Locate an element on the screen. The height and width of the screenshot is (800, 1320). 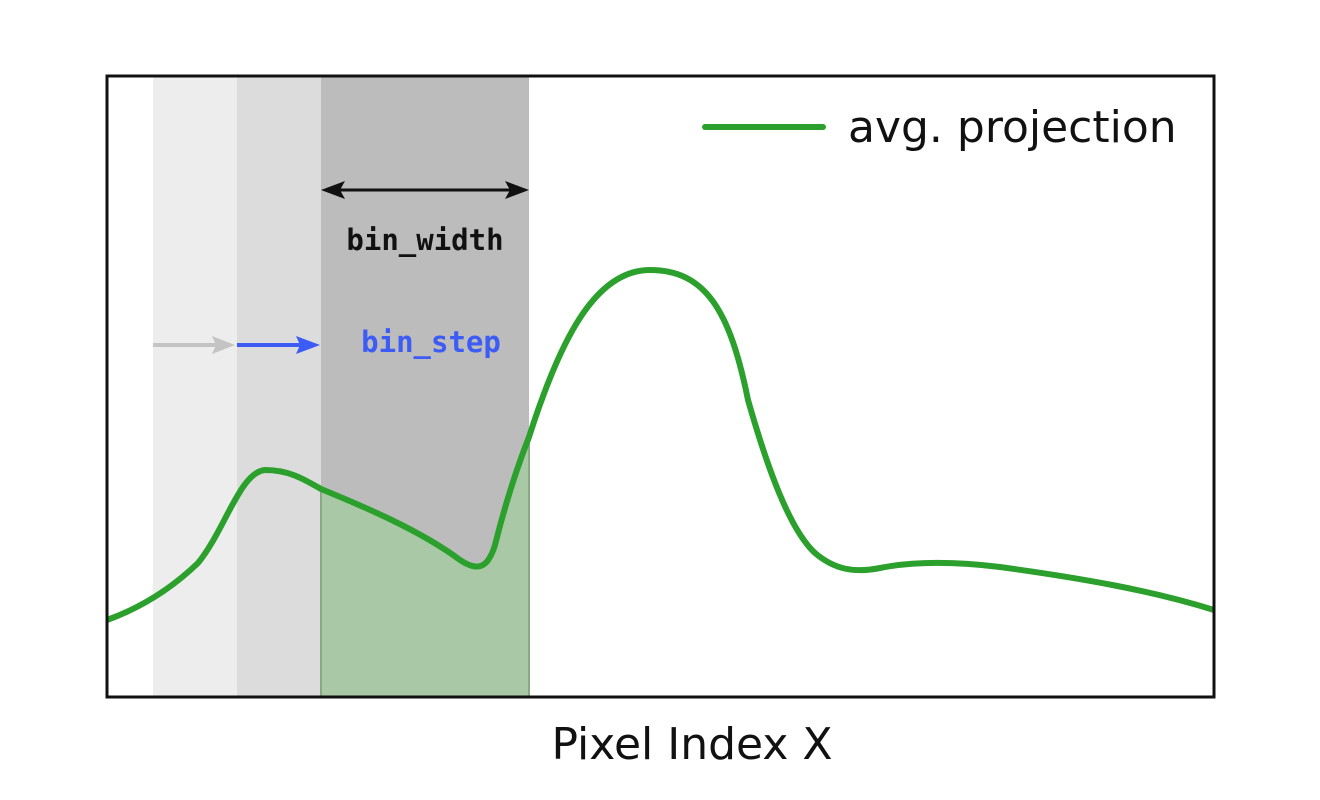
bin-width-arrow is located at coordinates (425, 190).